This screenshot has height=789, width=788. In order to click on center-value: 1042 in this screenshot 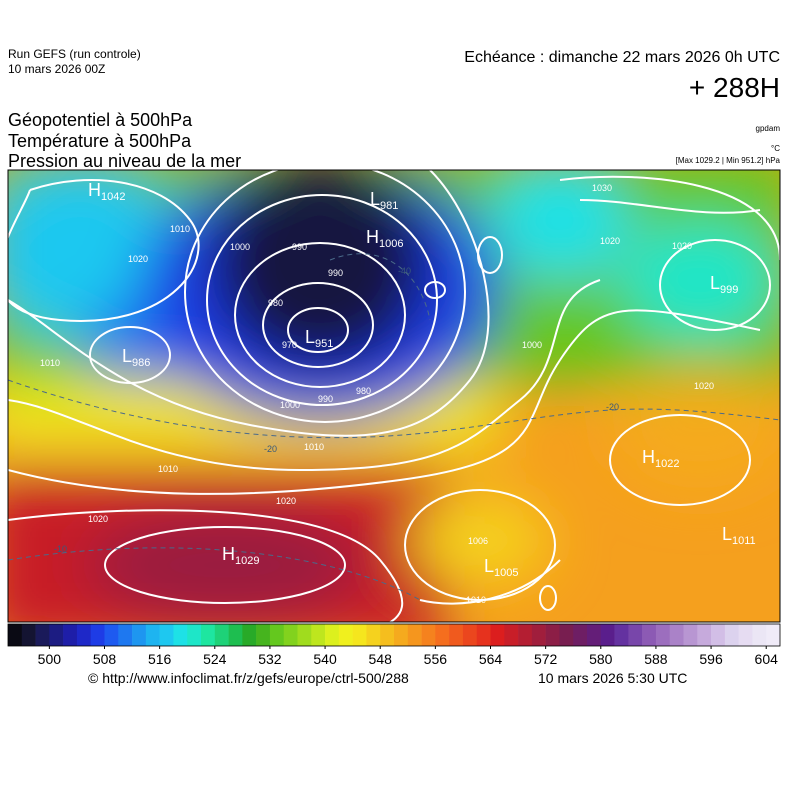, I will do `click(113, 197)`.